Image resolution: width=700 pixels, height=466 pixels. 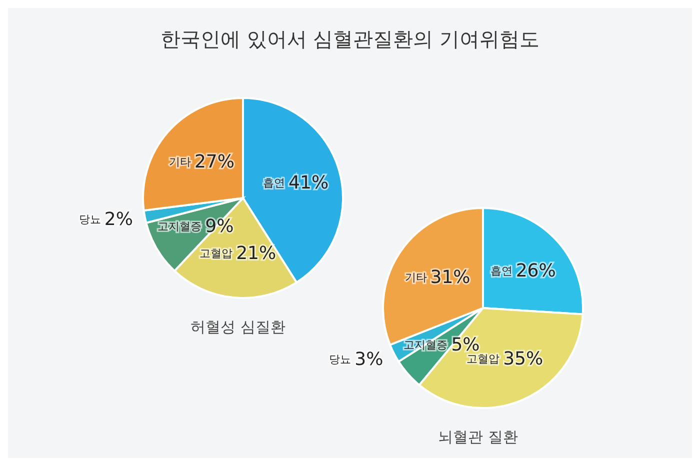 What do you see at coordinates (536, 270) in the screenshot?
I see `data-label: 26%` at bounding box center [536, 270].